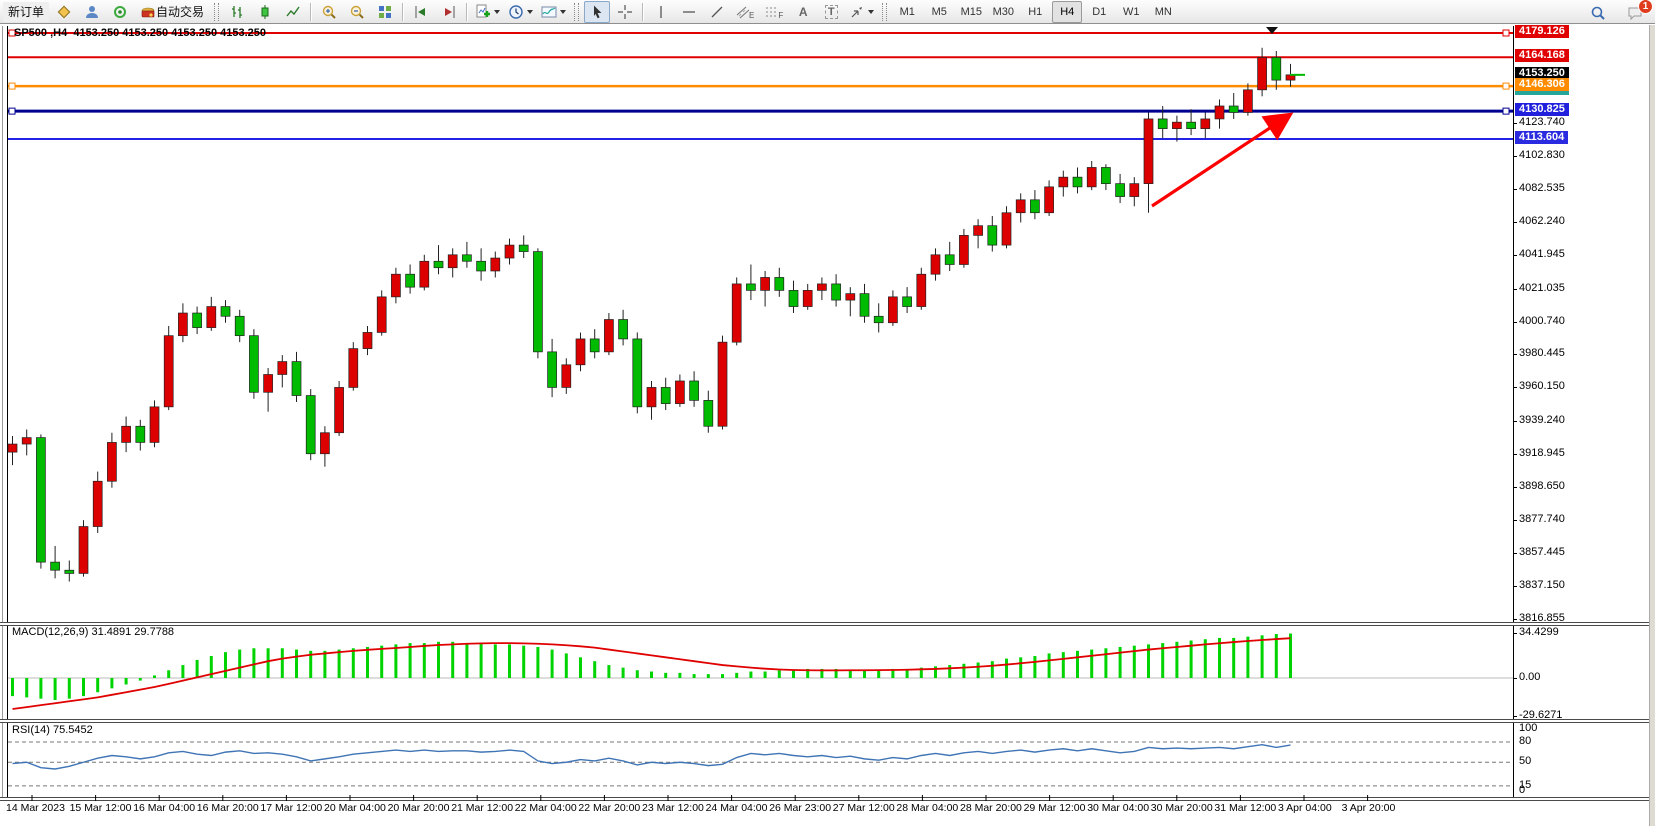  Describe the element at coordinates (907, 11) in the screenshot. I see `timeframe-m1: M1` at that location.